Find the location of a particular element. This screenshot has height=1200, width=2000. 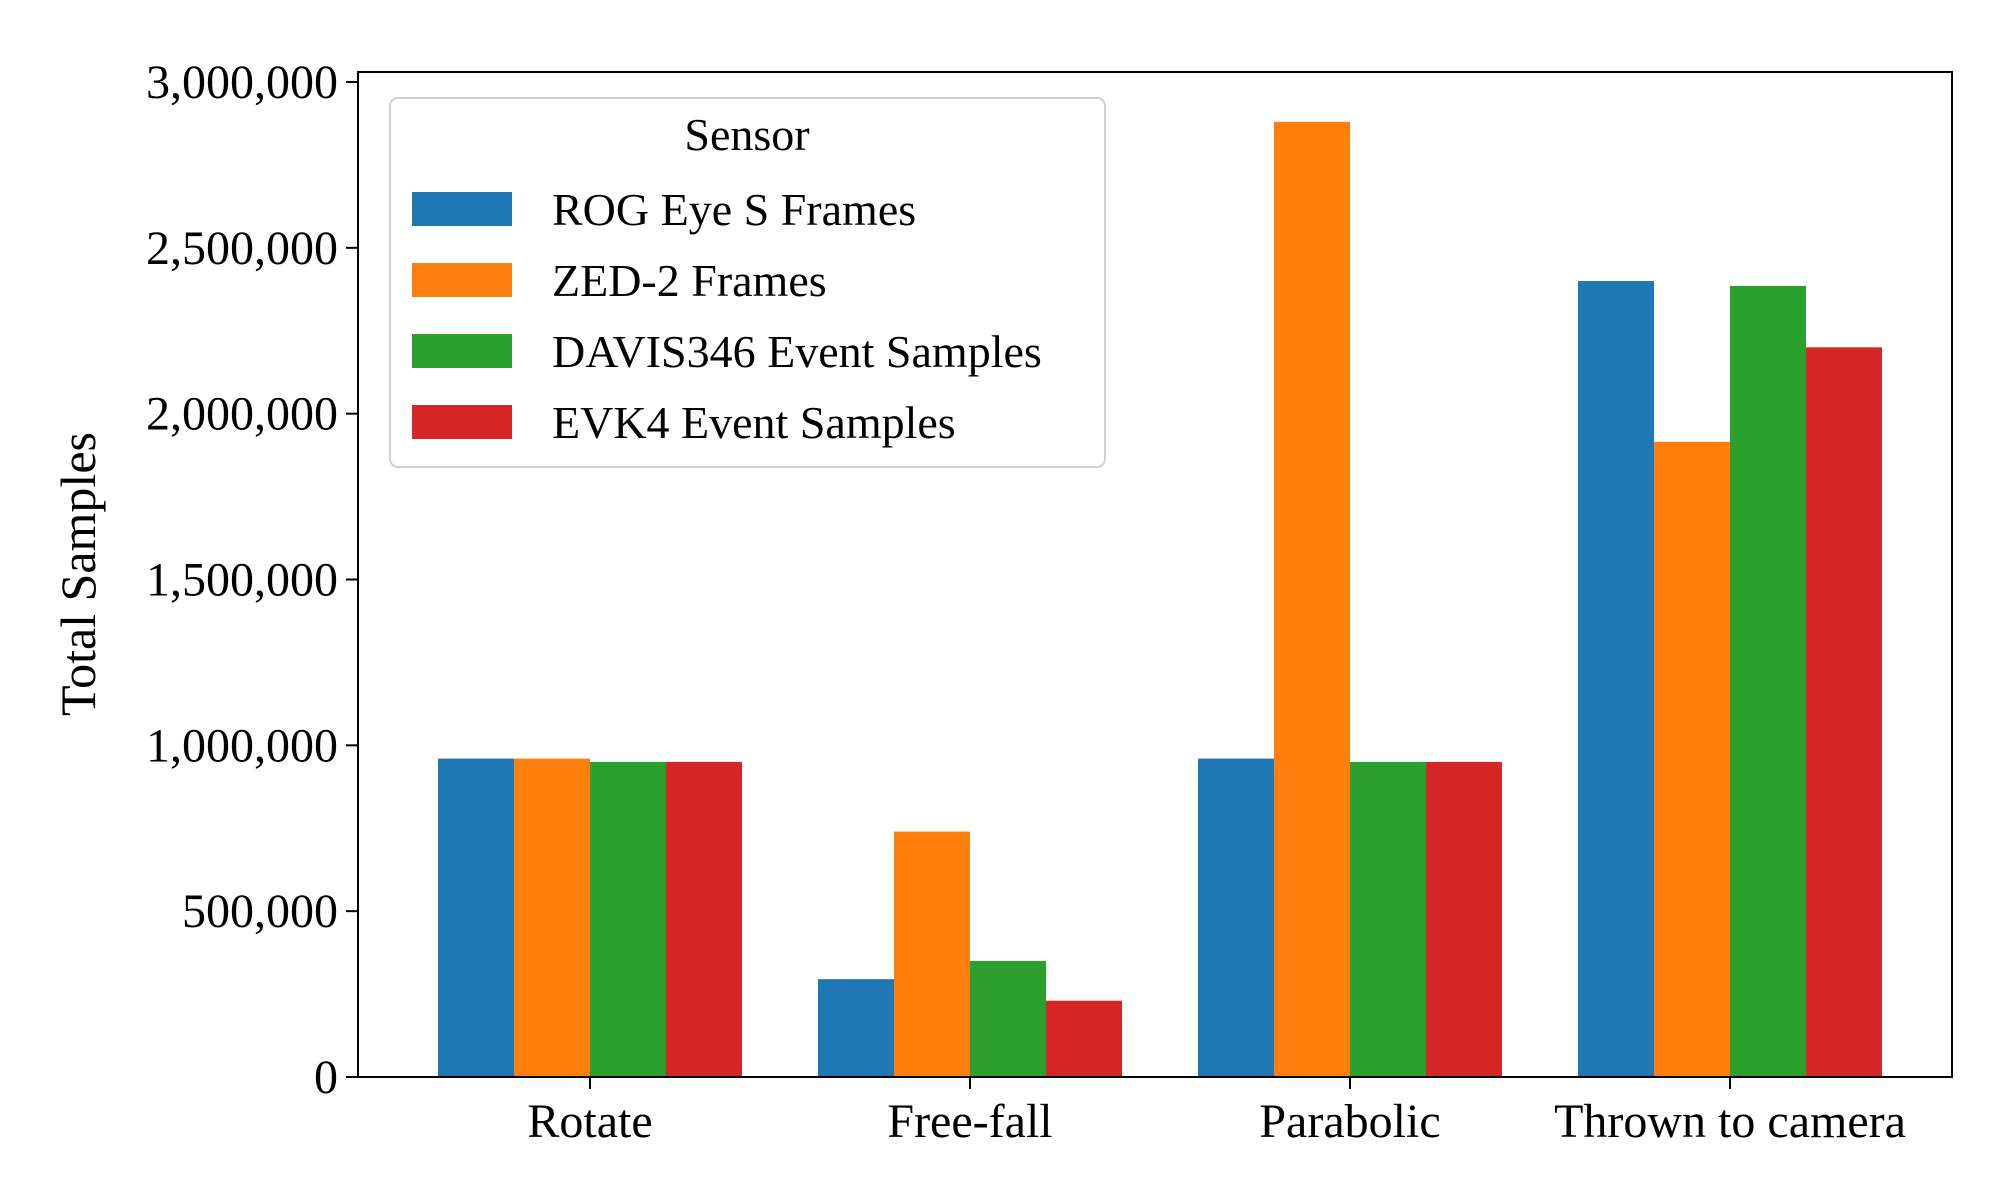

y-tick-label: 500,000 is located at coordinates (260, 911).